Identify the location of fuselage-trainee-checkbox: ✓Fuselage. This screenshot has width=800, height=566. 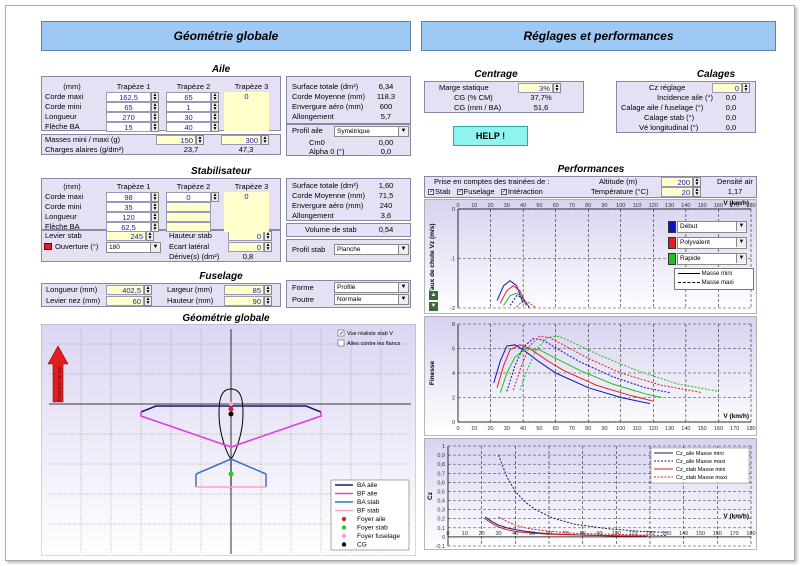
(475, 191).